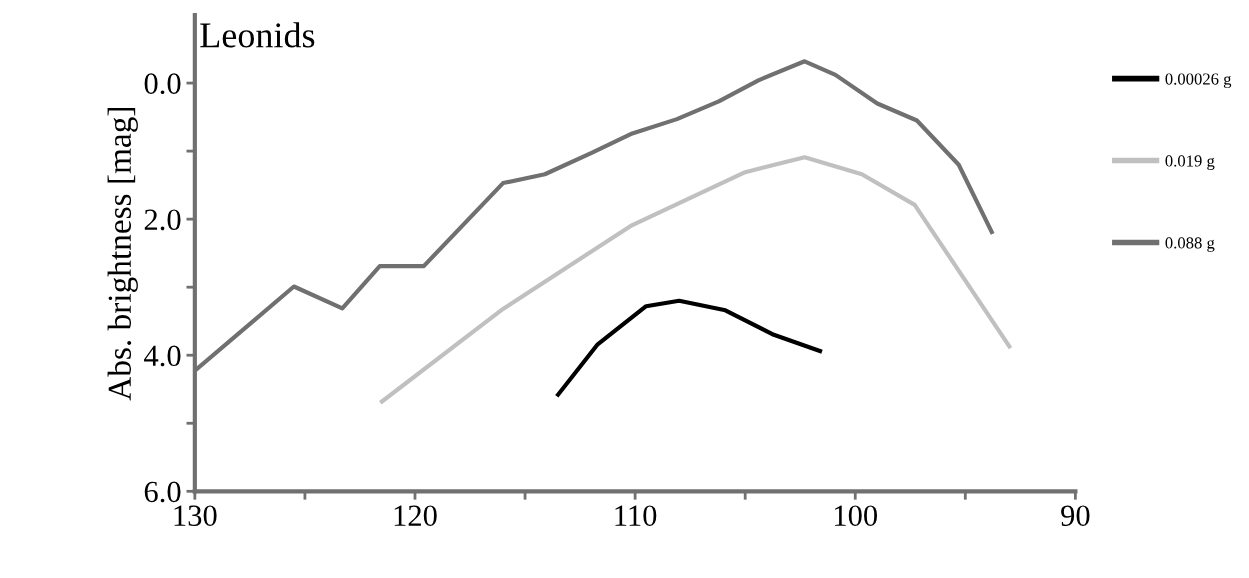 This screenshot has width=1249, height=578. Describe the element at coordinates (1190, 244) in the screenshot. I see `legend-label: 0.088 g` at that location.